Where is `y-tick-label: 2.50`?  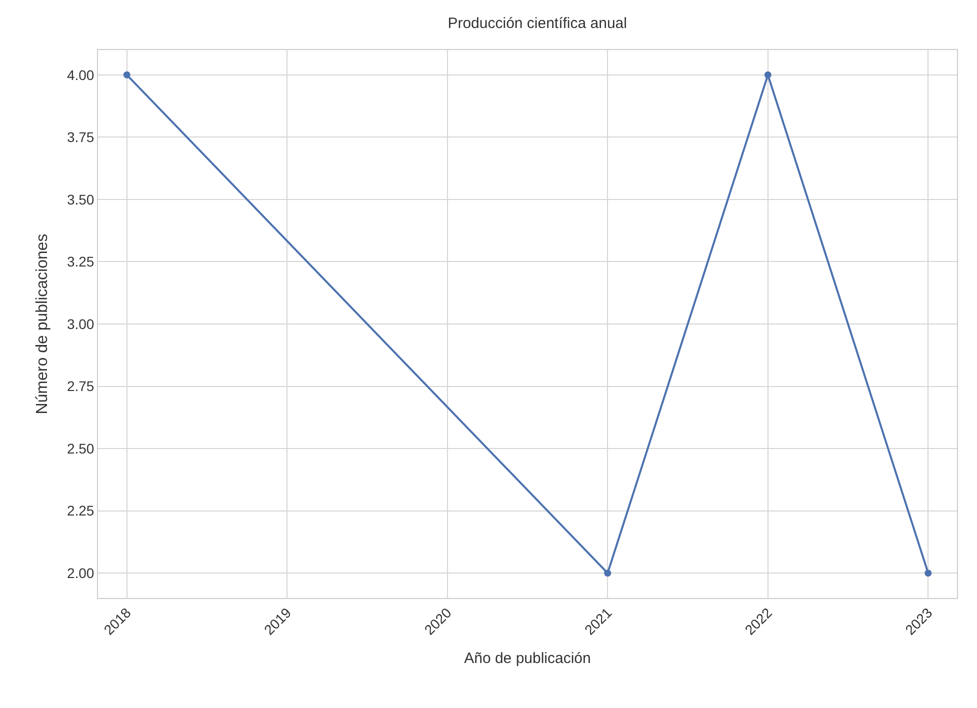 y-tick-label: 2.50 is located at coordinates (80, 448).